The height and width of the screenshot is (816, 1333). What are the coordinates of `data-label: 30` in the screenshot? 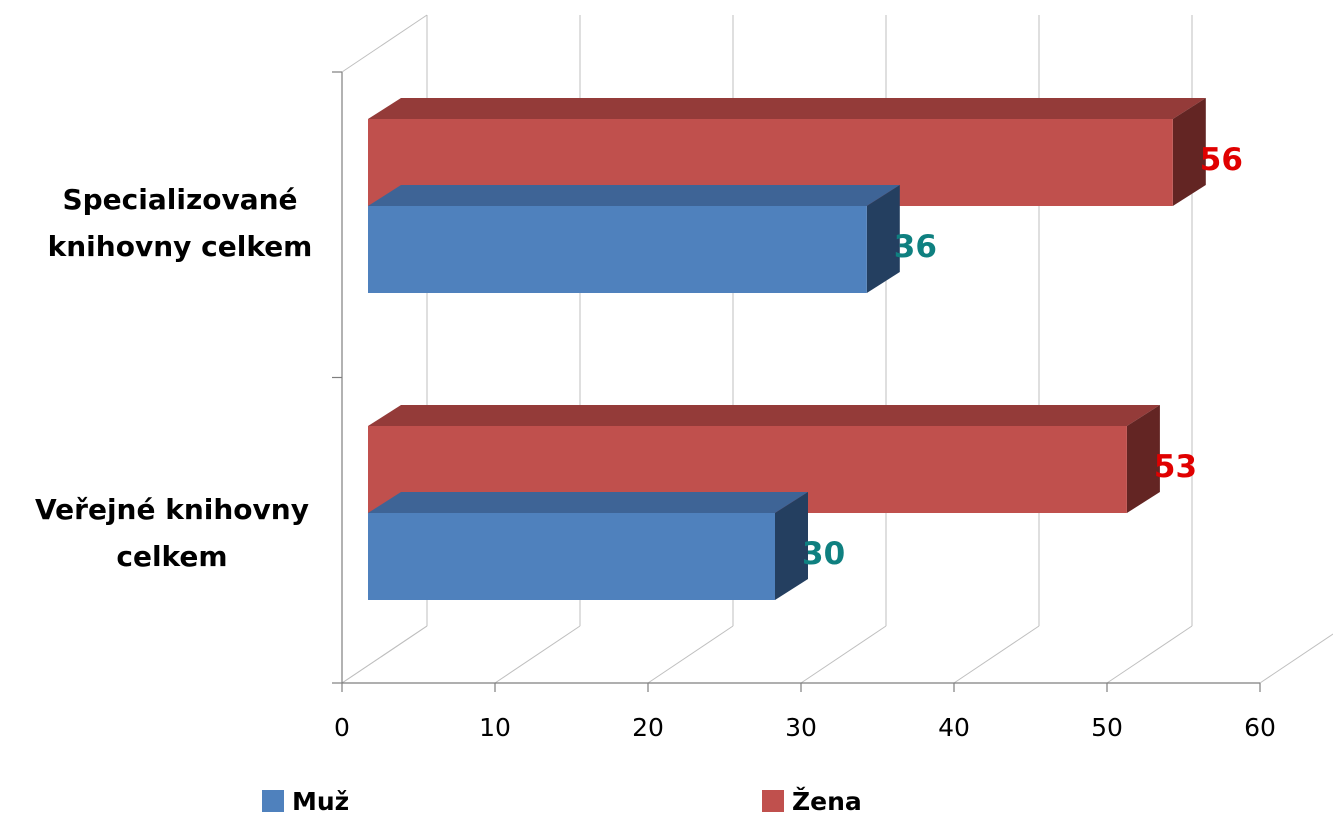 It's located at (823, 554).